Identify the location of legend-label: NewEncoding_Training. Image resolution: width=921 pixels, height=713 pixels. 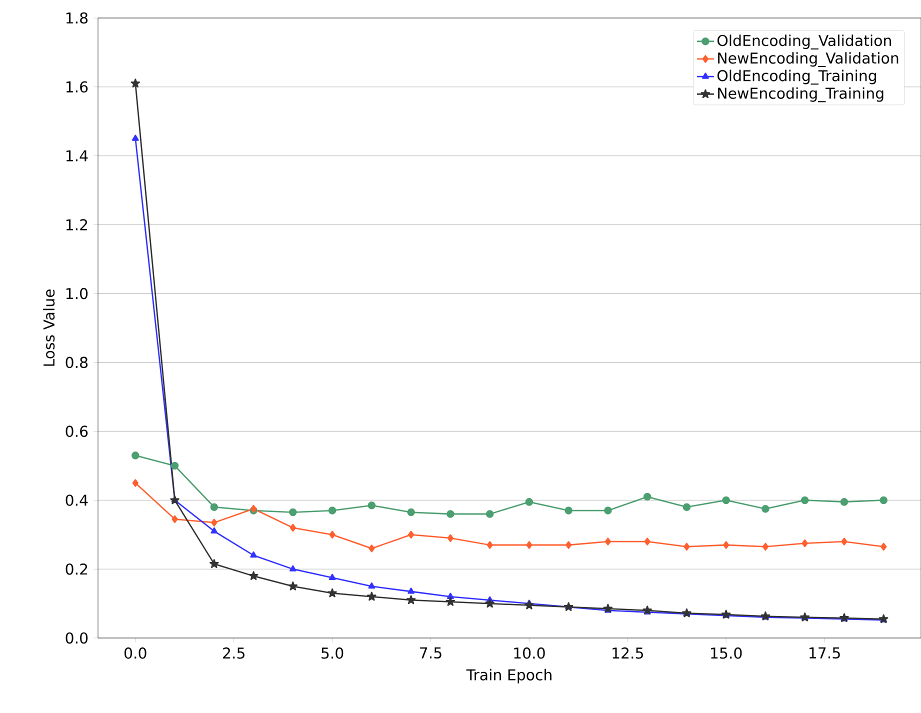
(801, 94).